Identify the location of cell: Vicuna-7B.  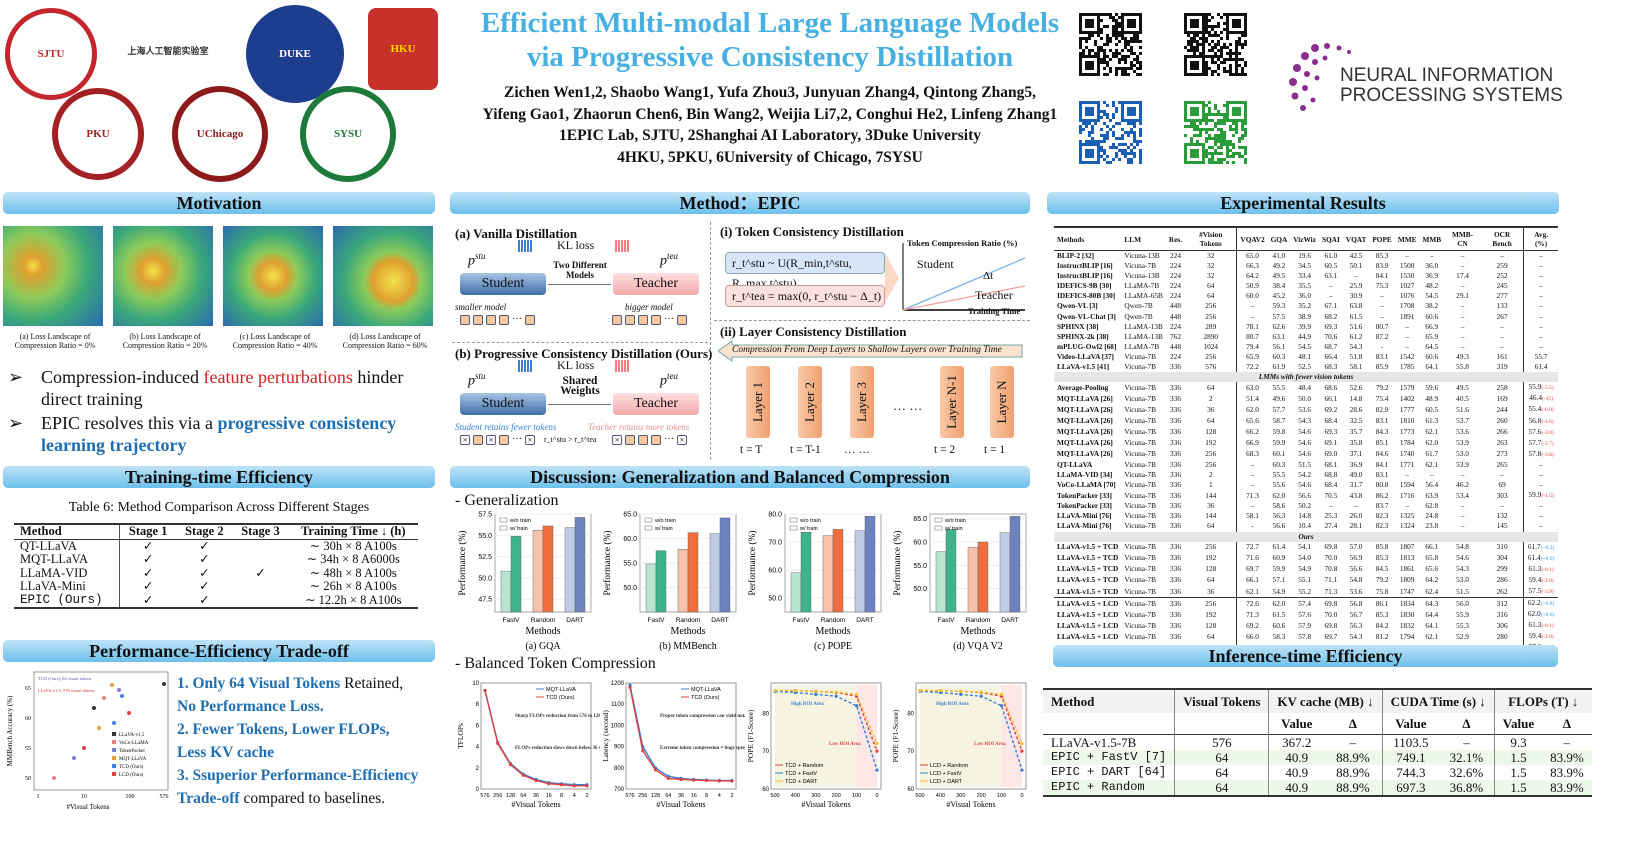
(1140, 367).